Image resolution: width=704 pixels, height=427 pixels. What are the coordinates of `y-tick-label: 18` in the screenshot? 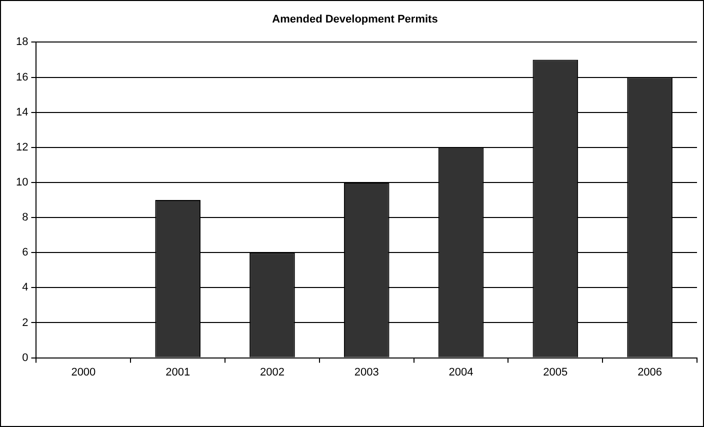 It's located at (22, 42).